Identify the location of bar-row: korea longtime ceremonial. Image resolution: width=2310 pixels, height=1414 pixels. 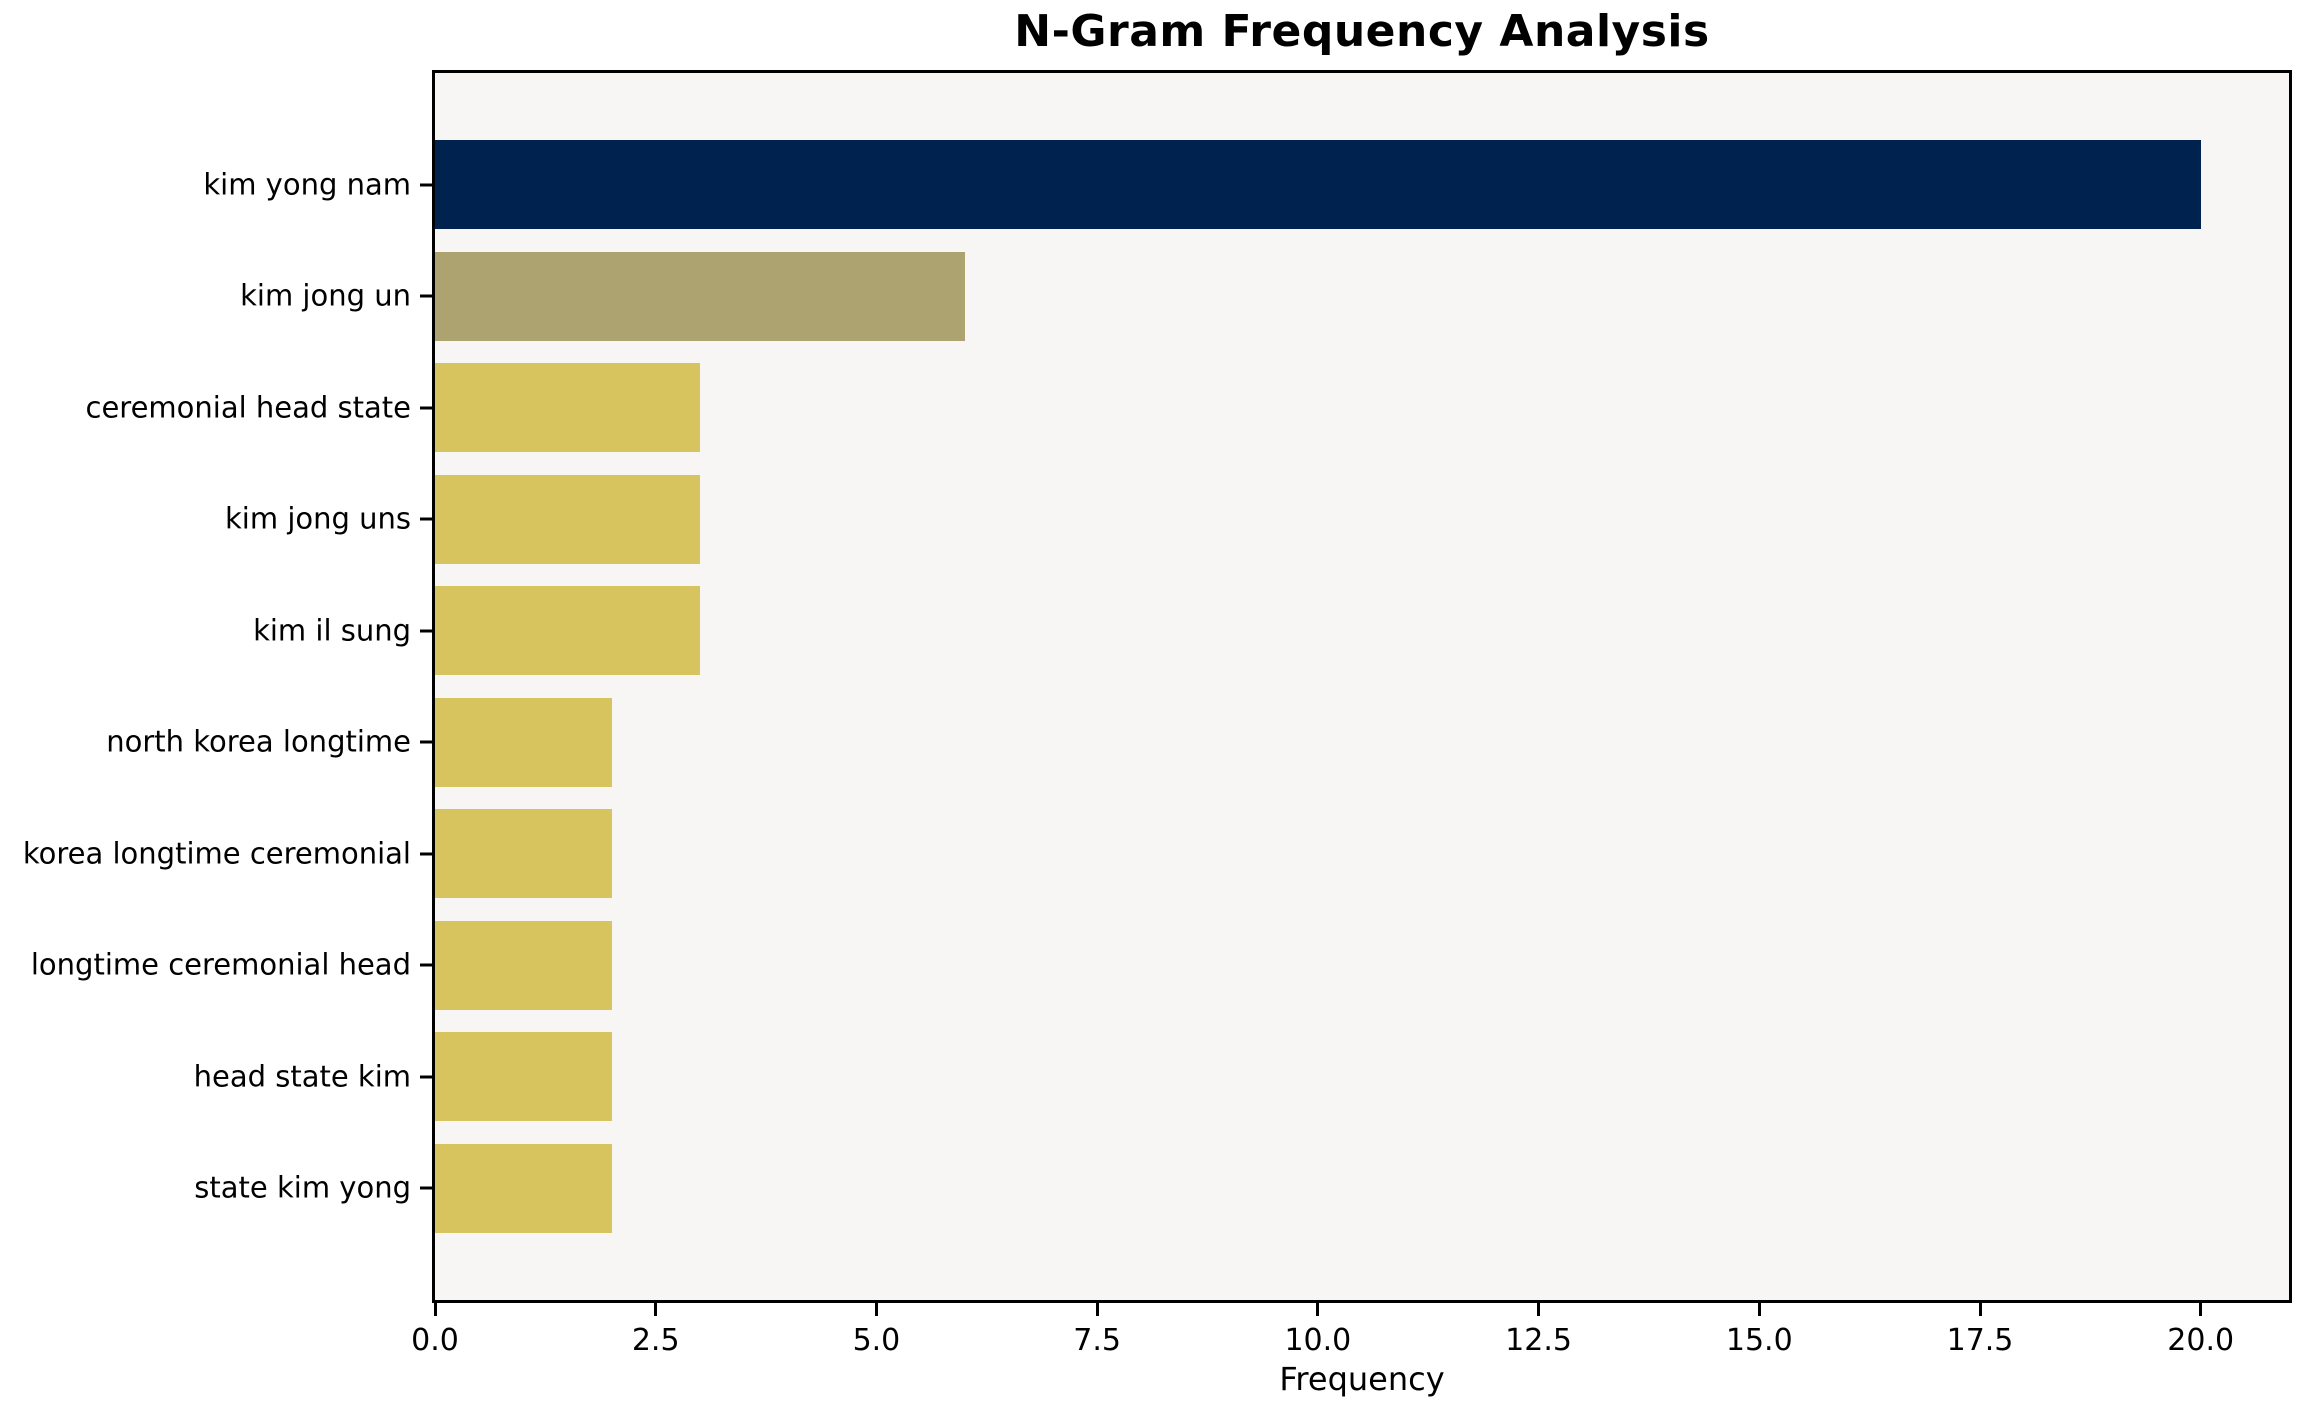
(1156, 854).